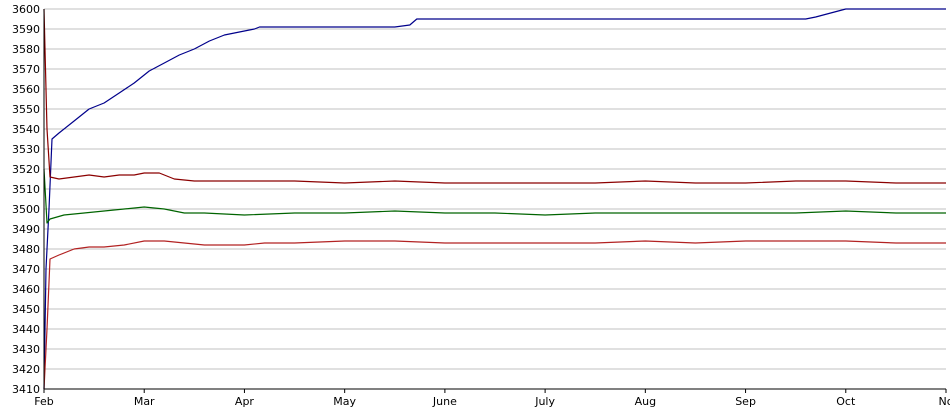 This screenshot has width=950, height=415. Describe the element at coordinates (26, 89) in the screenshot. I see `y-tick-label: 3560` at that location.